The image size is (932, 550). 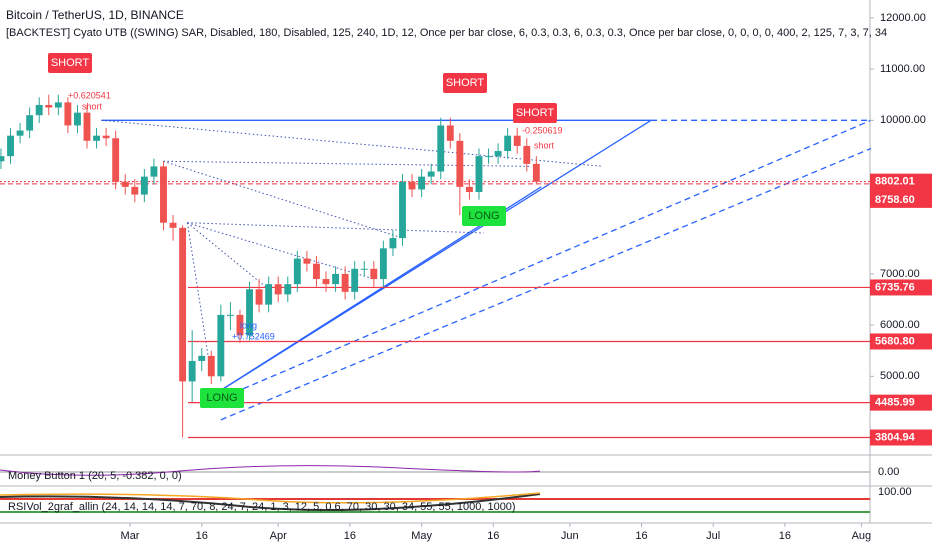 What do you see at coordinates (713, 536) in the screenshot?
I see `x-tick-label: Jul` at bounding box center [713, 536].